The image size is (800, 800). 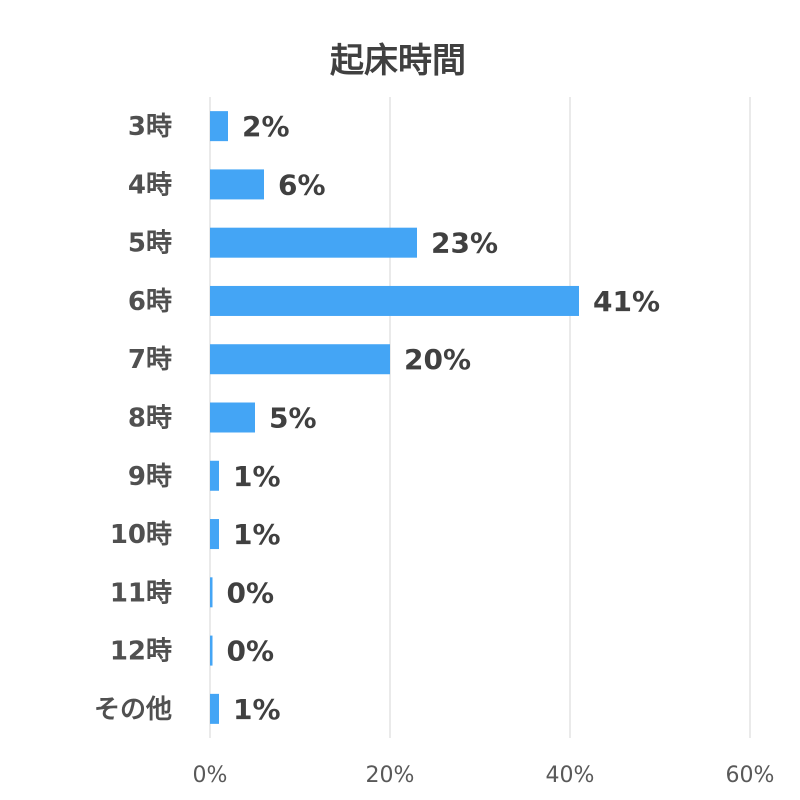 What do you see at coordinates (437, 359) in the screenshot?
I see `data-label: 20%` at bounding box center [437, 359].